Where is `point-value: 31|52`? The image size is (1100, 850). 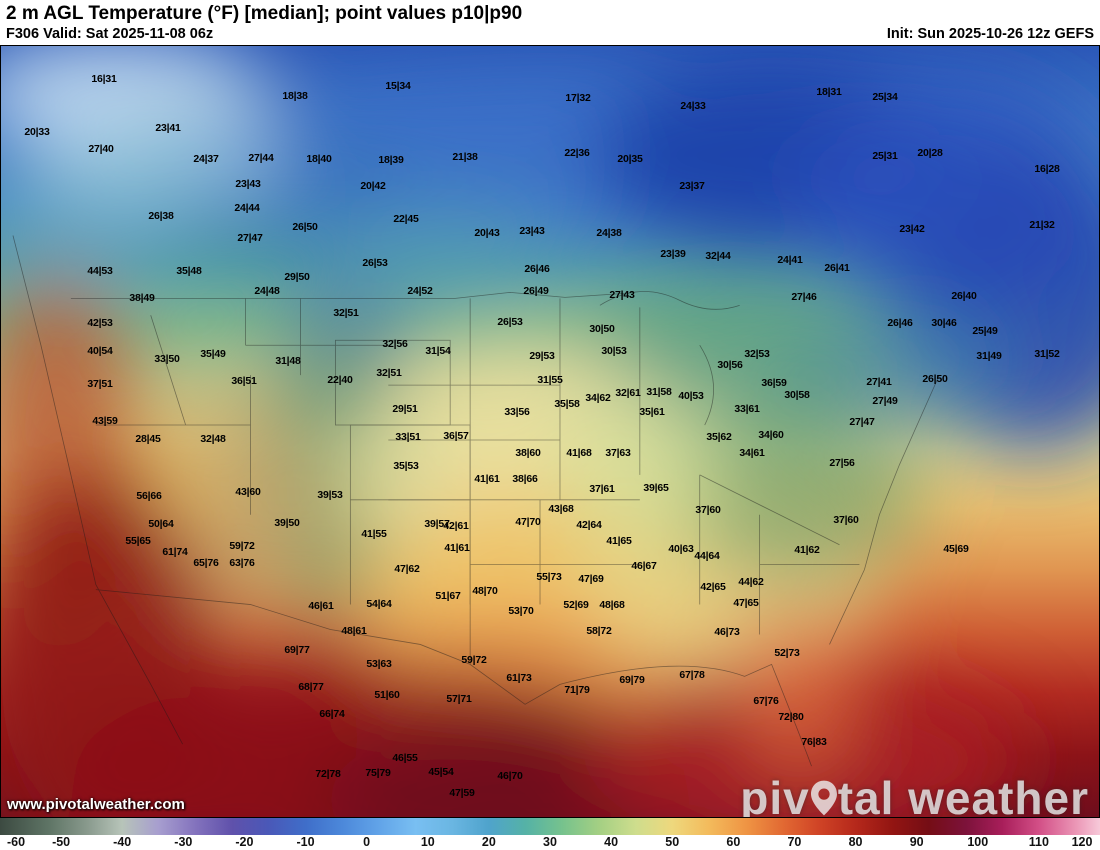
point-value: 31|52 is located at coordinates (1047, 354).